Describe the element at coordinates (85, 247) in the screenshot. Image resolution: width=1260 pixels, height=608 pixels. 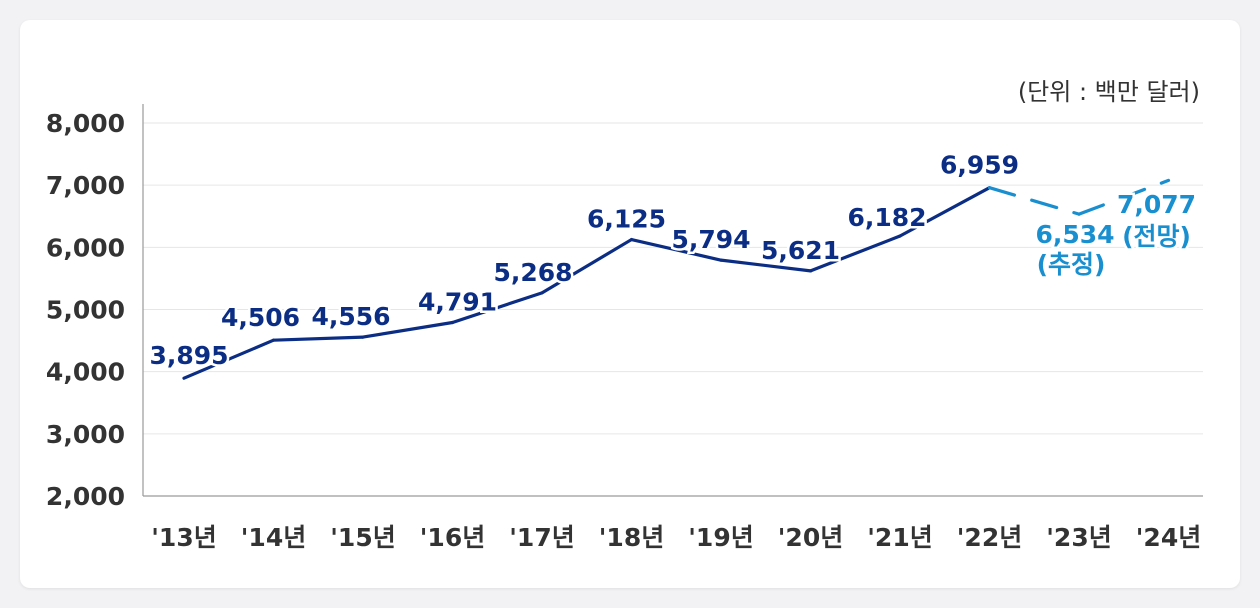
I see `y-tick-label: 6,000` at that location.